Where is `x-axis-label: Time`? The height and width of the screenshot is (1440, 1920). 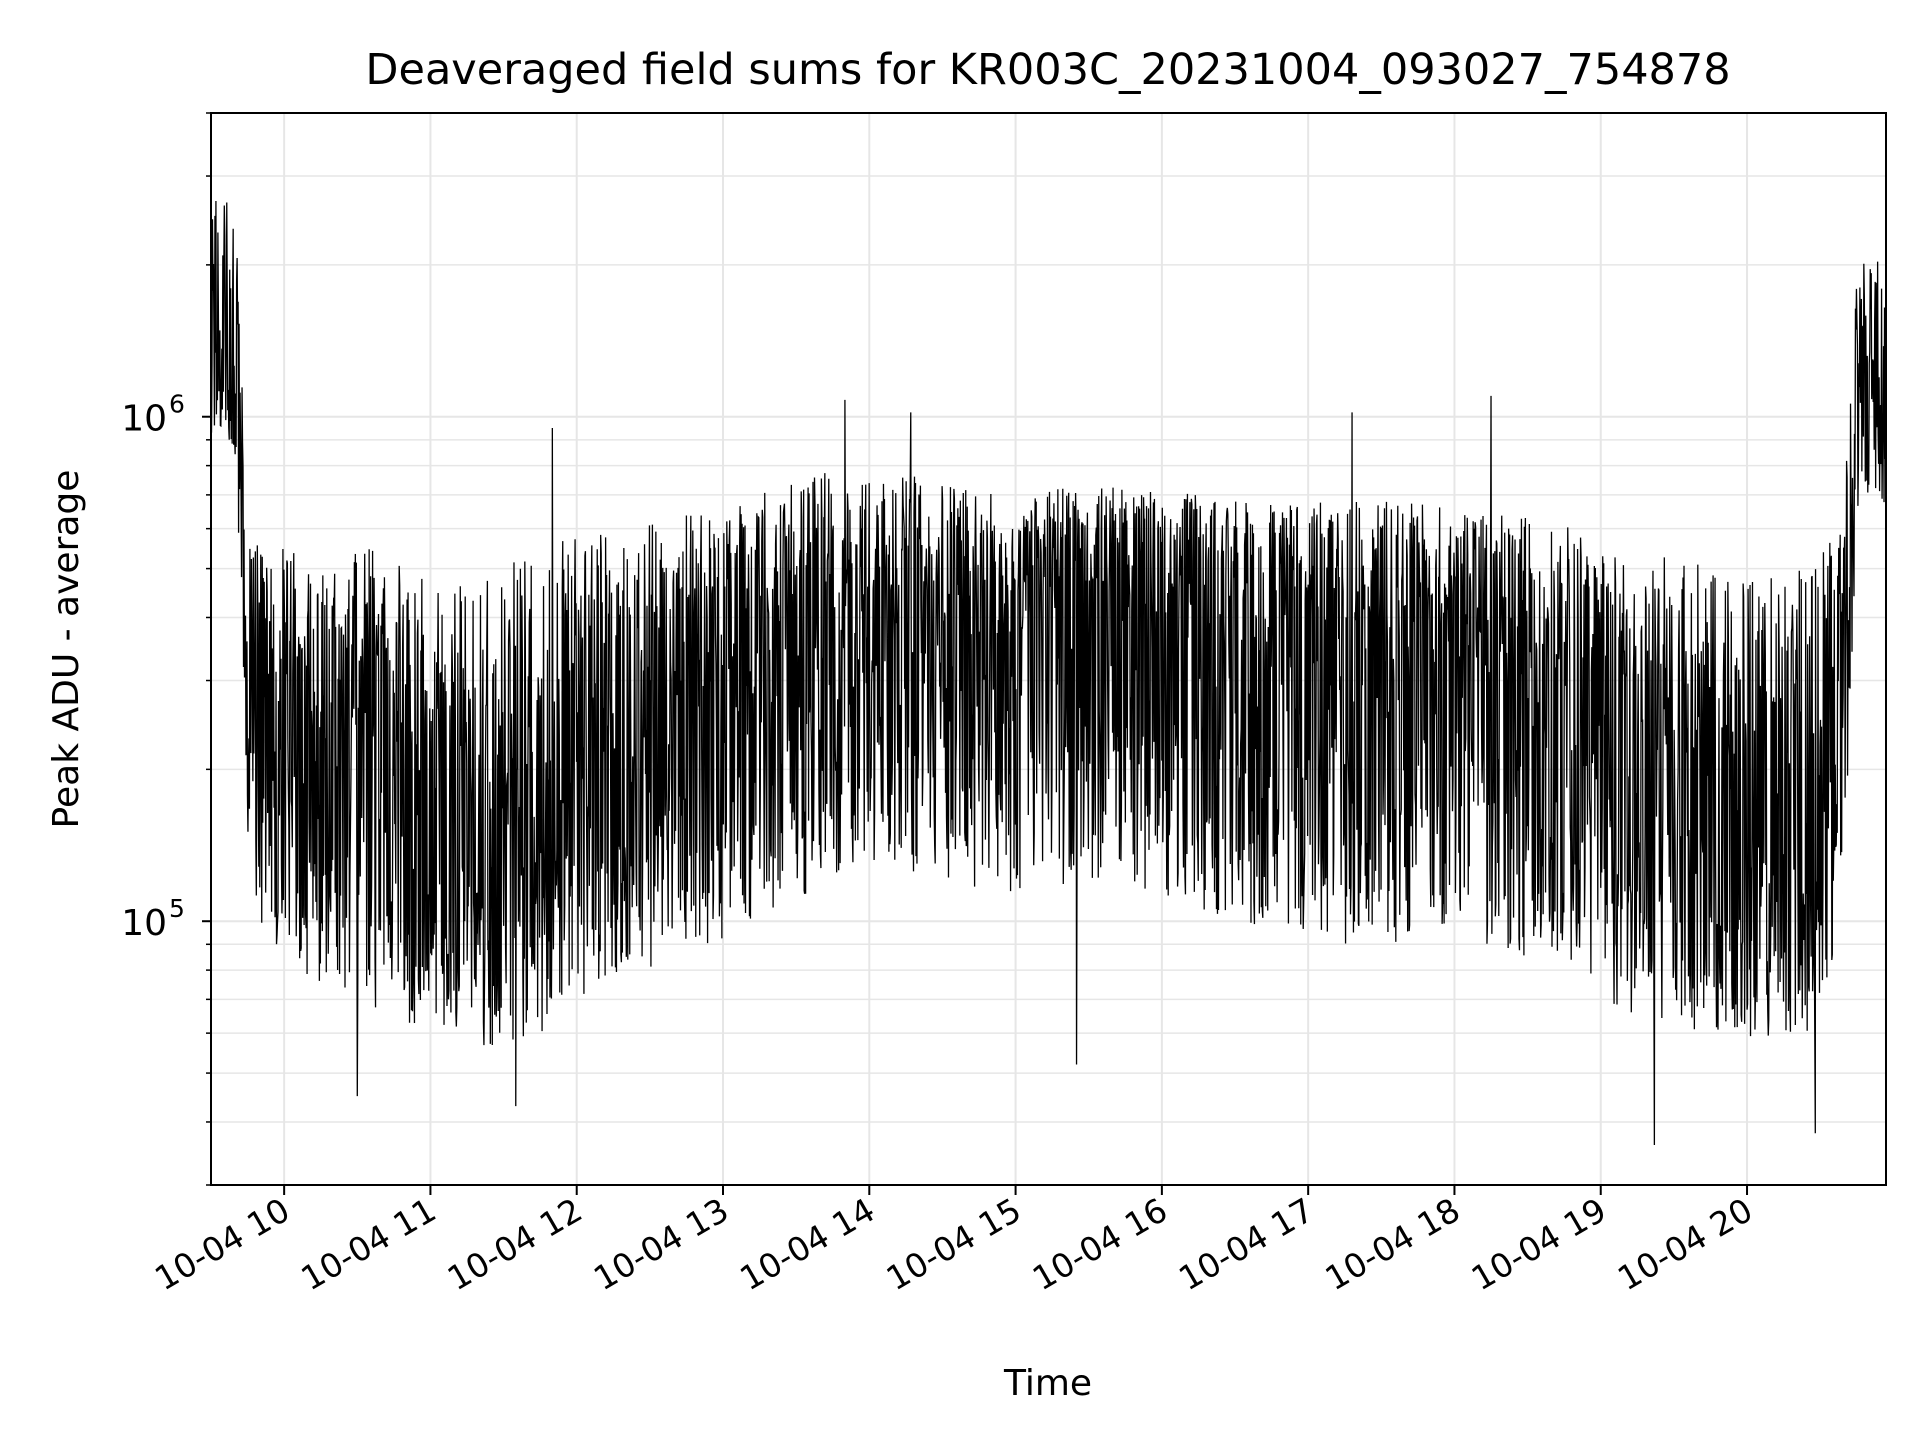
x-axis-label: Time is located at coordinates (1047, 1383).